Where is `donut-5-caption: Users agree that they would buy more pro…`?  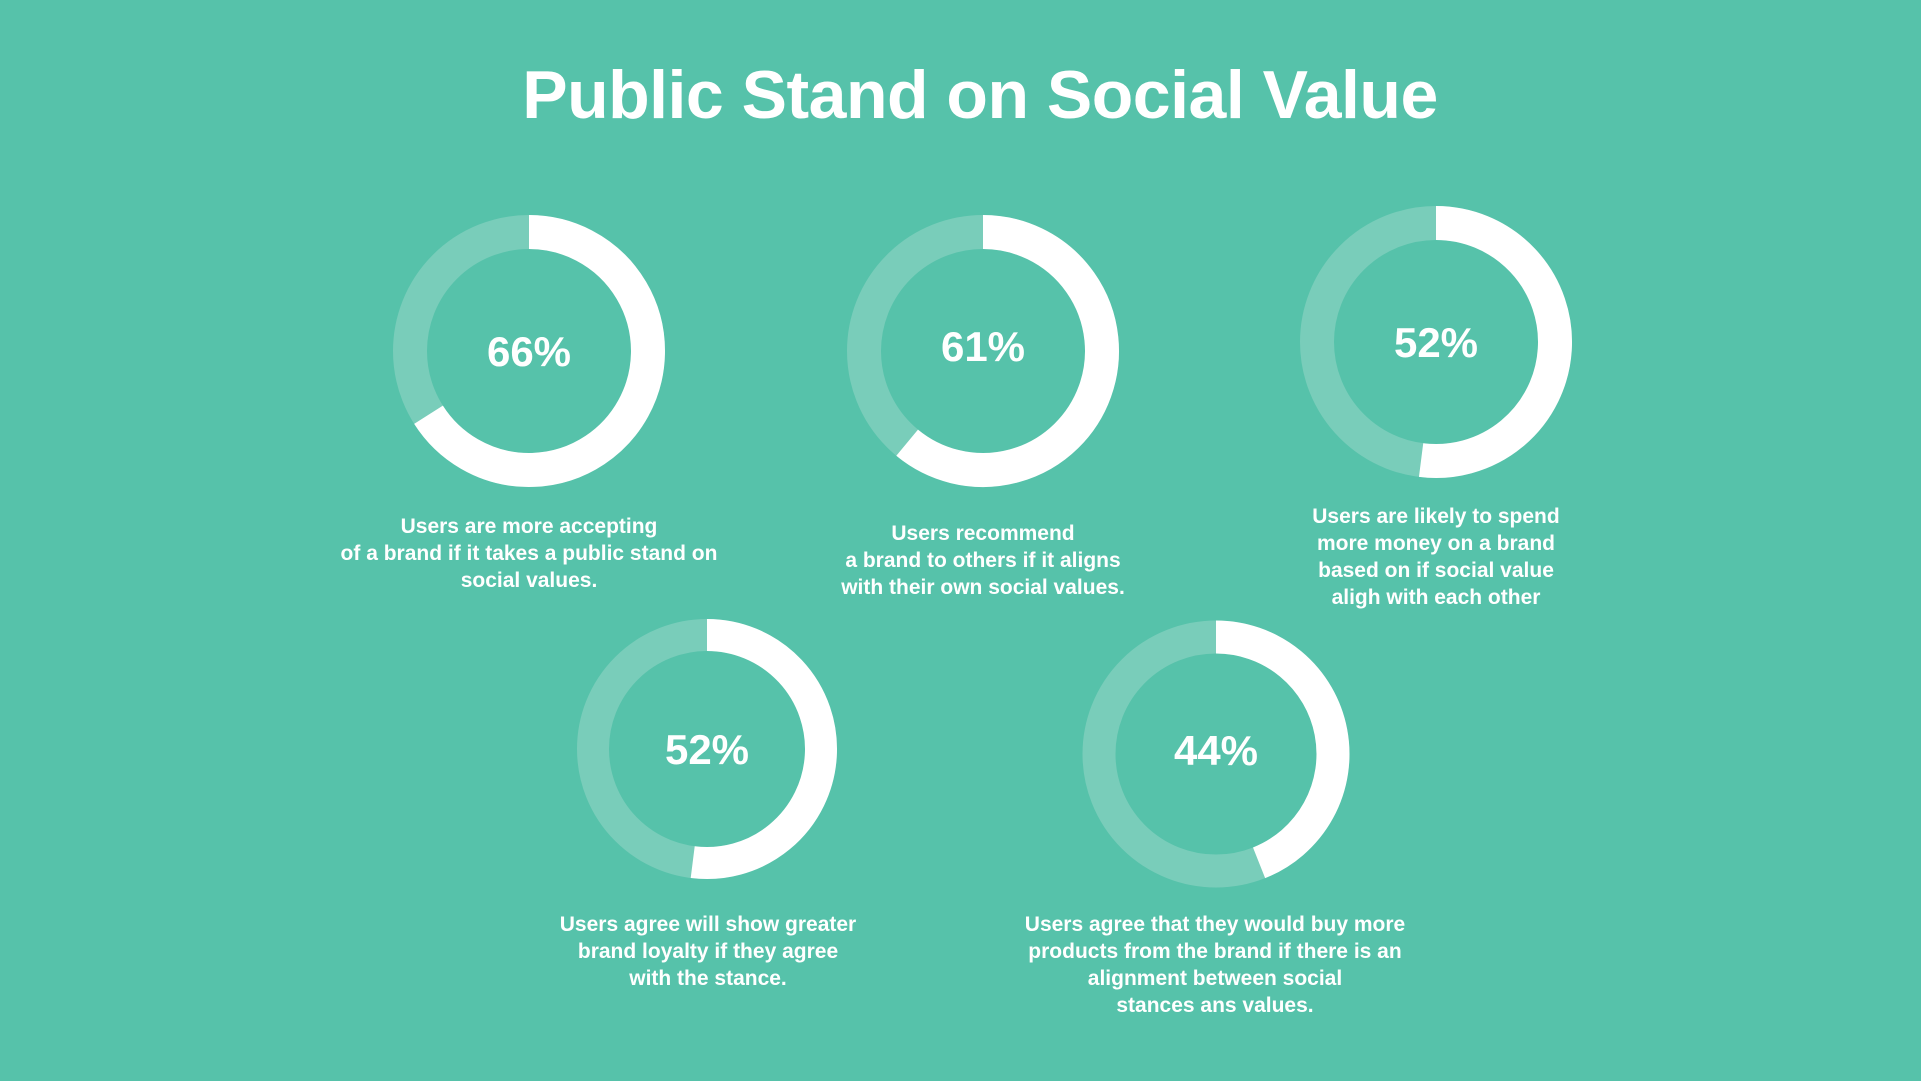
donut-5-caption: Users agree that they would buy more pro… is located at coordinates (1215, 965).